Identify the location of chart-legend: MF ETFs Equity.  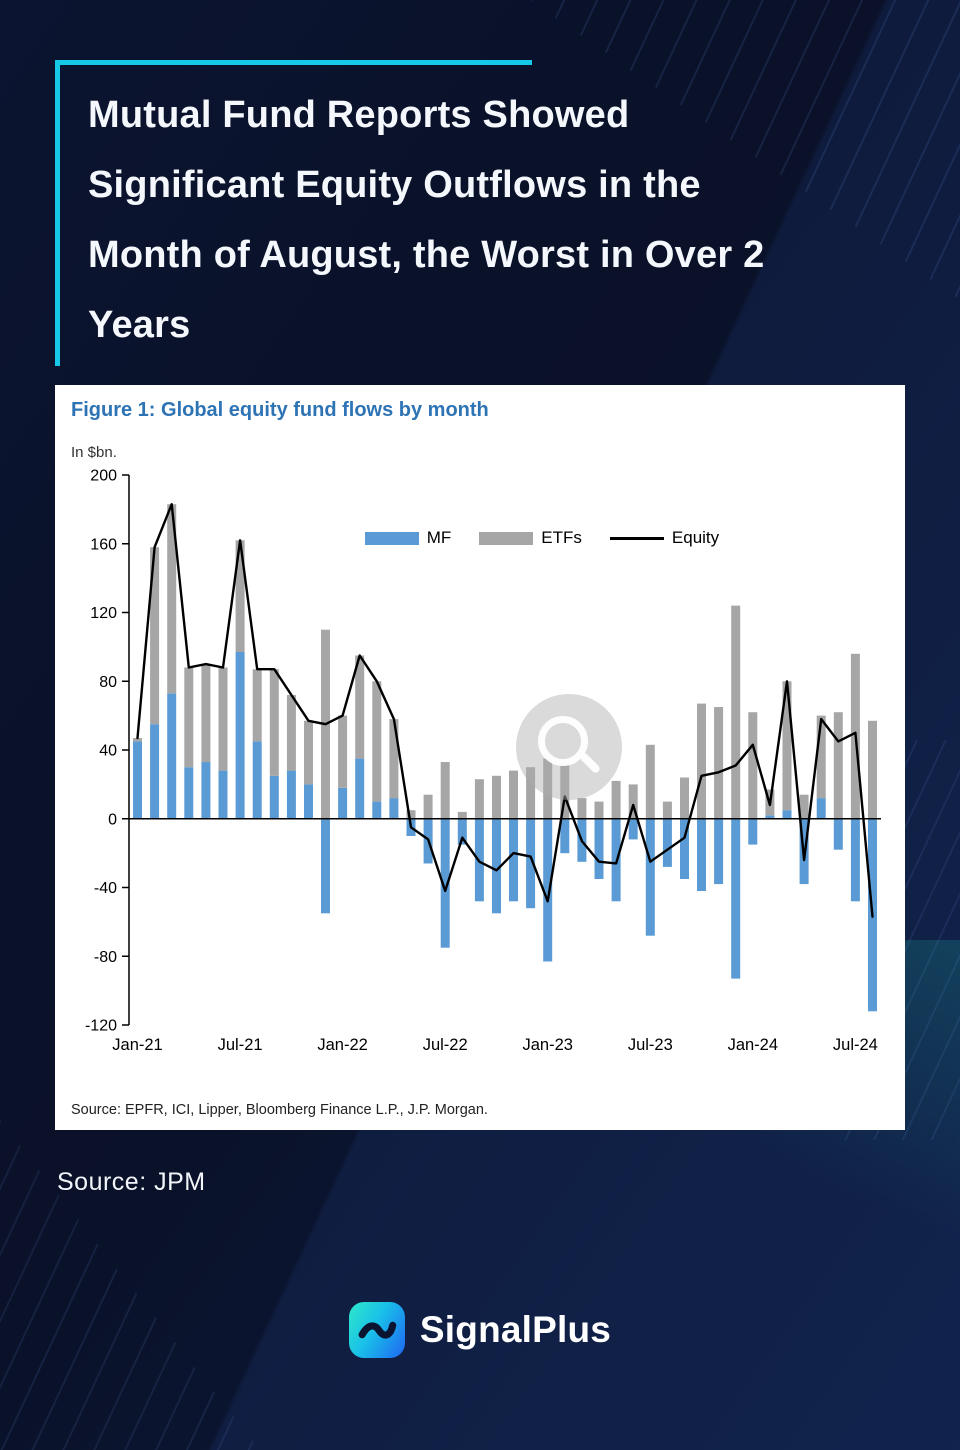
(550, 538).